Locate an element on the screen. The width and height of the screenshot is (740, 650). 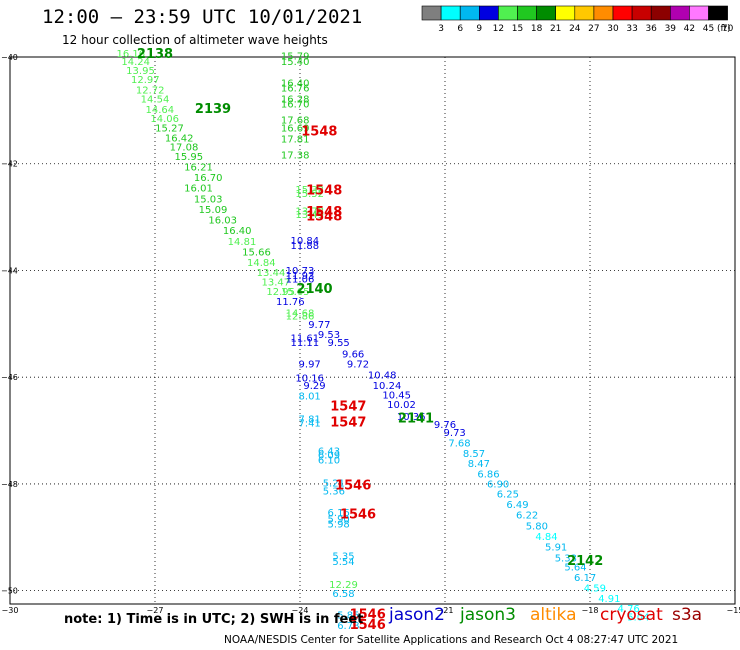
swh-data-label: 5.21 is located at coordinates (334, 484).